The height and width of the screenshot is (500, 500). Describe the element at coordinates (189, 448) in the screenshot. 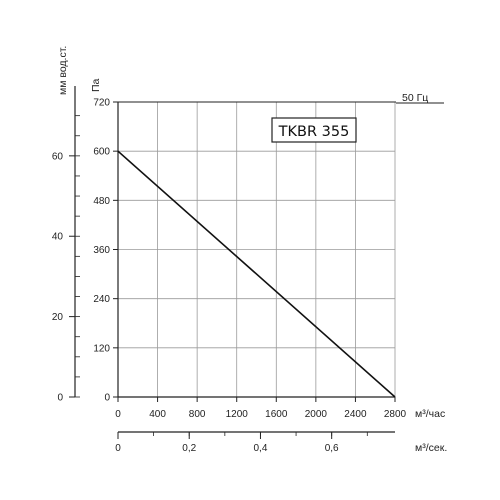

I see `x2-tick-label: 0,2` at that location.